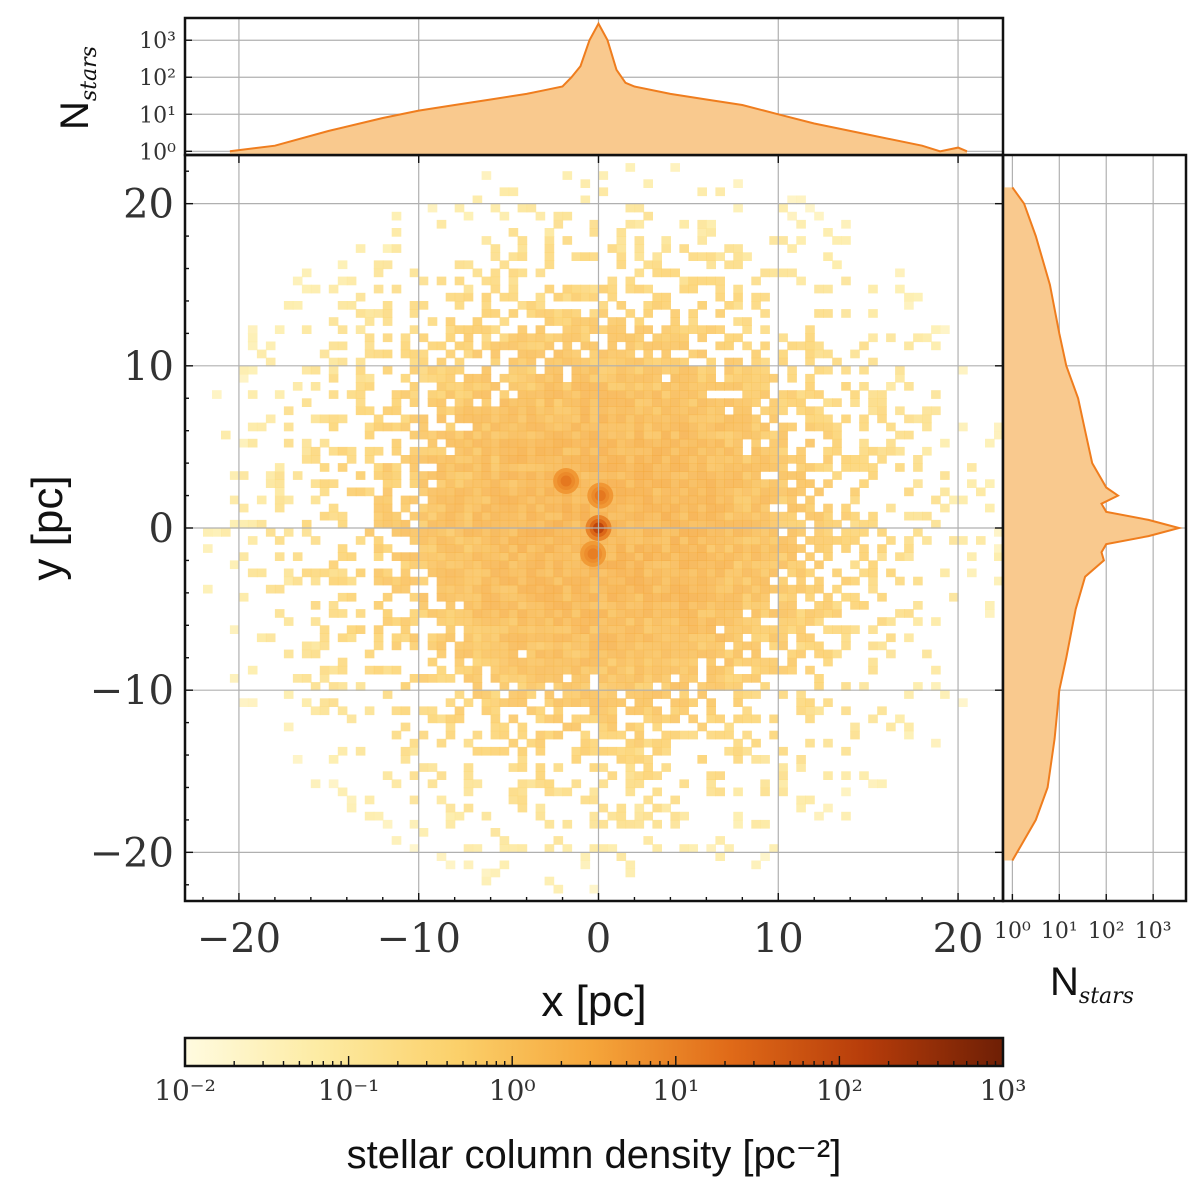  What do you see at coordinates (75, 115) in the screenshot?
I see `top-ylabel-main: N` at bounding box center [75, 115].